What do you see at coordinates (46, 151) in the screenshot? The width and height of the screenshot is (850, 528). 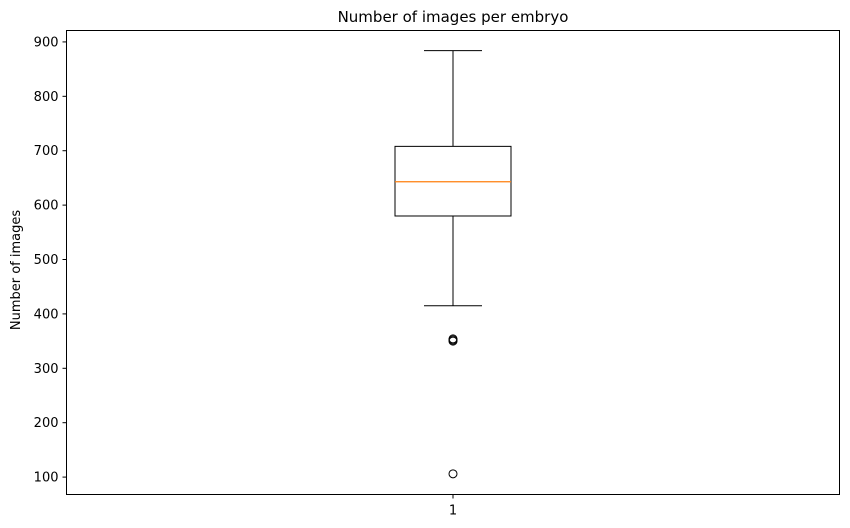 I see `y-tick-label: 700` at bounding box center [46, 151].